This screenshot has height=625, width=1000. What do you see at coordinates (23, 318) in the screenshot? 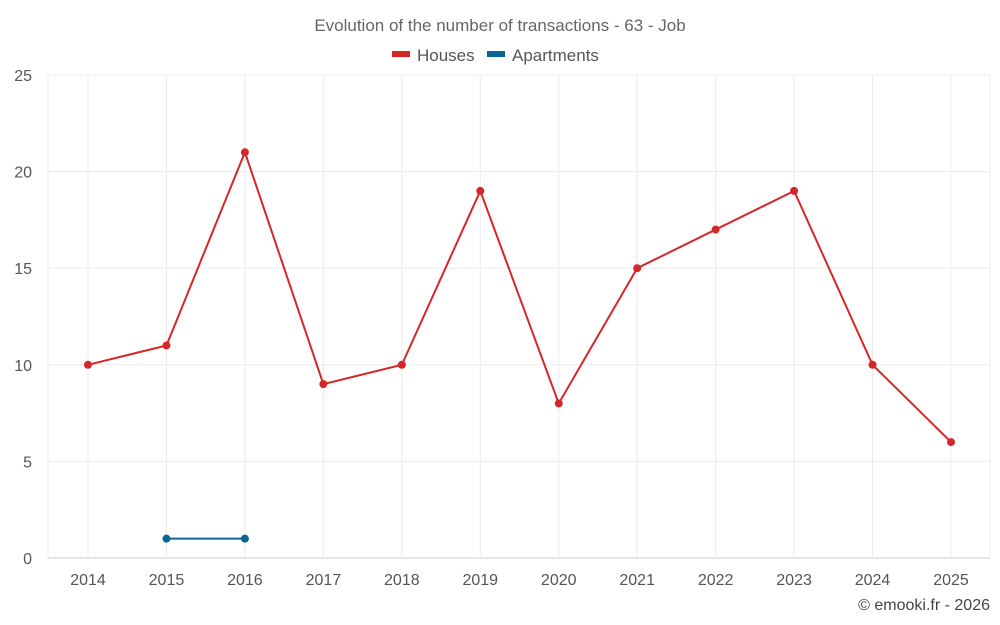
I see `y-axis: 0 5 10 15 20 25` at bounding box center [23, 318].